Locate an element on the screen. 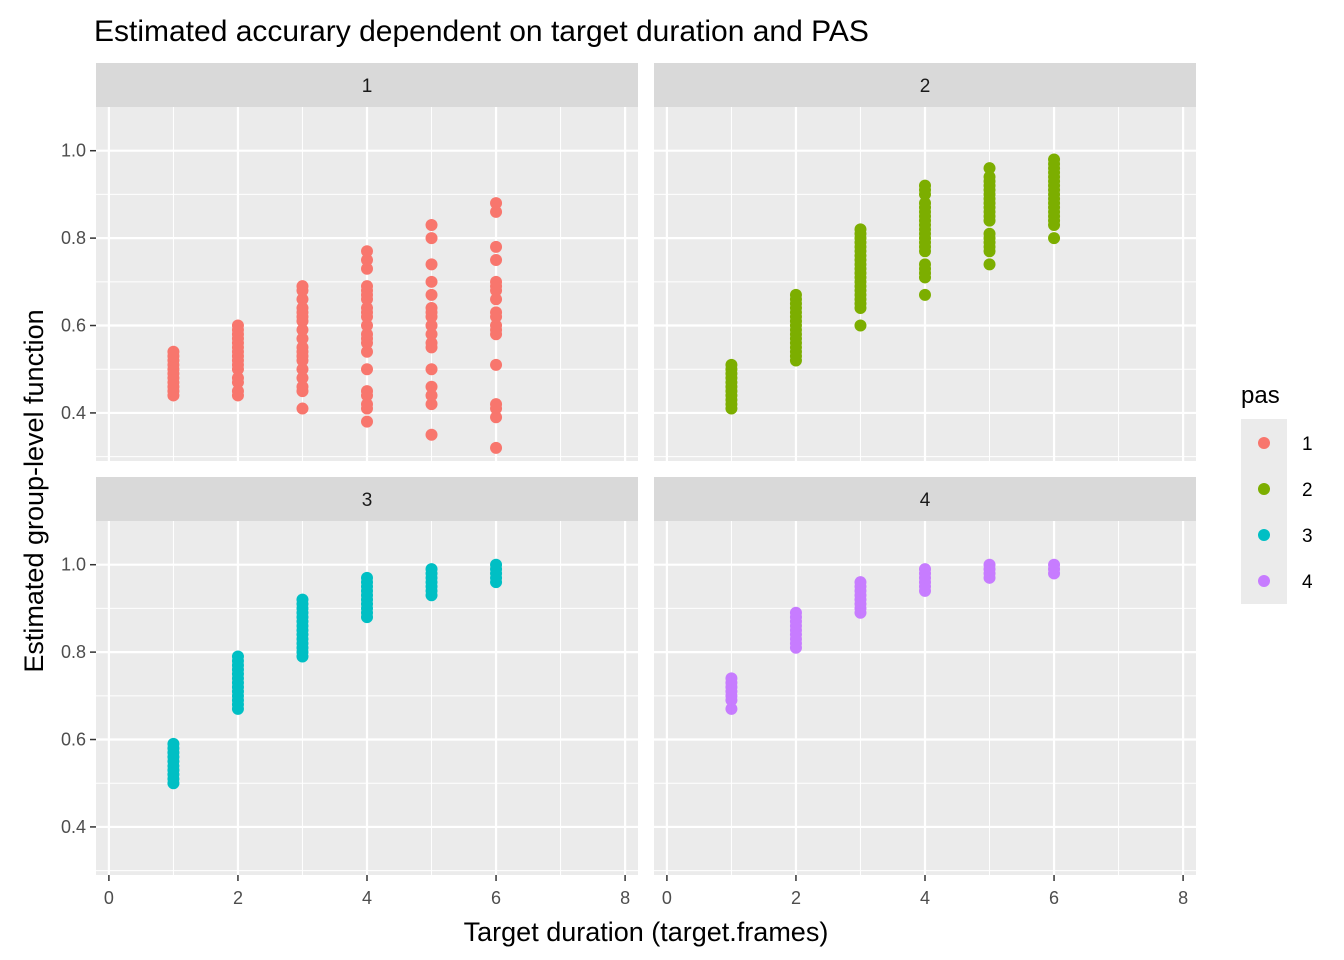  legend-title: pas is located at coordinates (1260, 395).